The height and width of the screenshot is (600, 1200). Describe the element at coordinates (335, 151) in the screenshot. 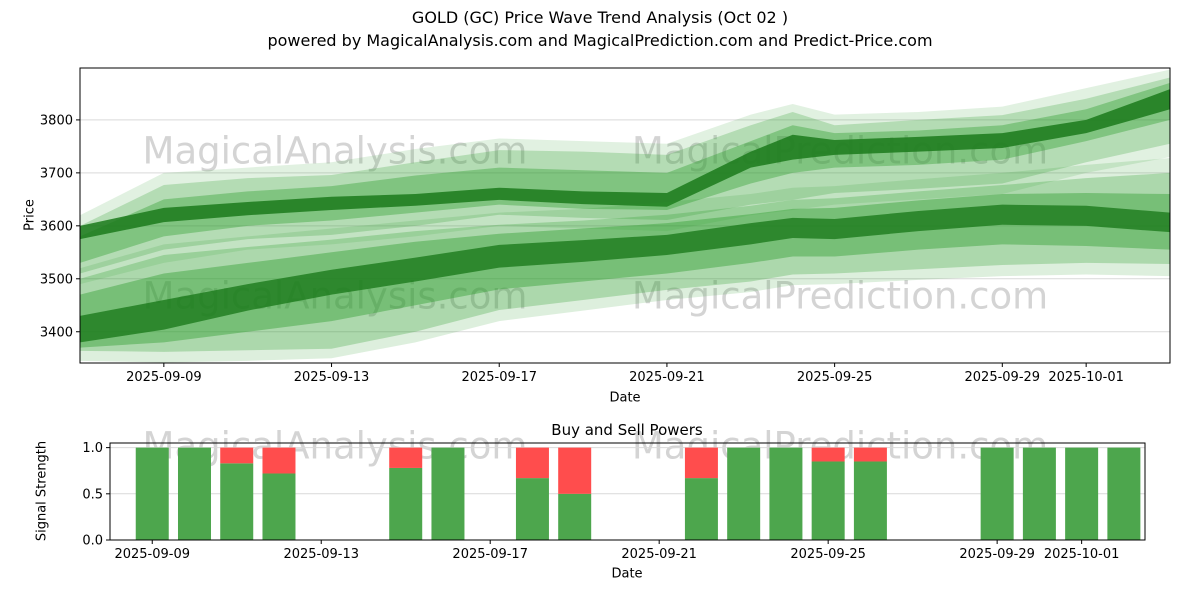

I see `watermark: MagicalAnalysis.com` at that location.